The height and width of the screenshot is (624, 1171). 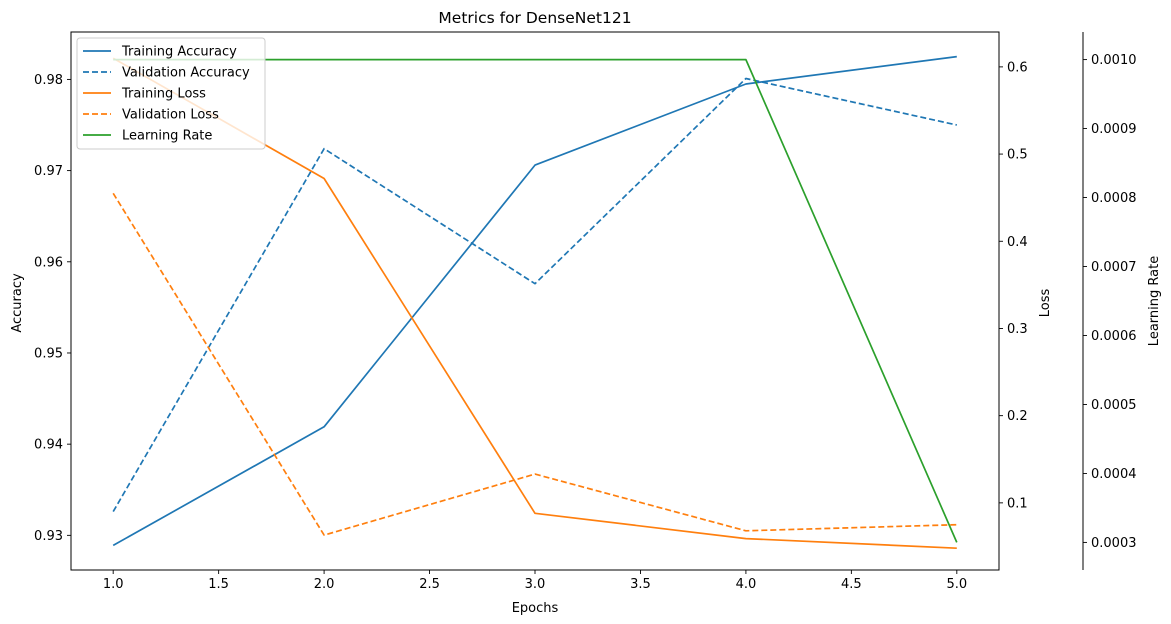 What do you see at coordinates (163, 94) in the screenshot?
I see `legend-label: Training Loss` at bounding box center [163, 94].